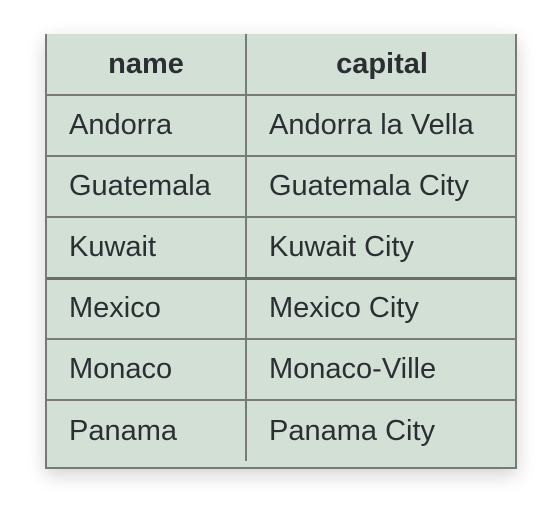 This screenshot has height=508, width=554. What do you see at coordinates (146, 308) in the screenshot?
I see `cell-name: Mexico` at bounding box center [146, 308].